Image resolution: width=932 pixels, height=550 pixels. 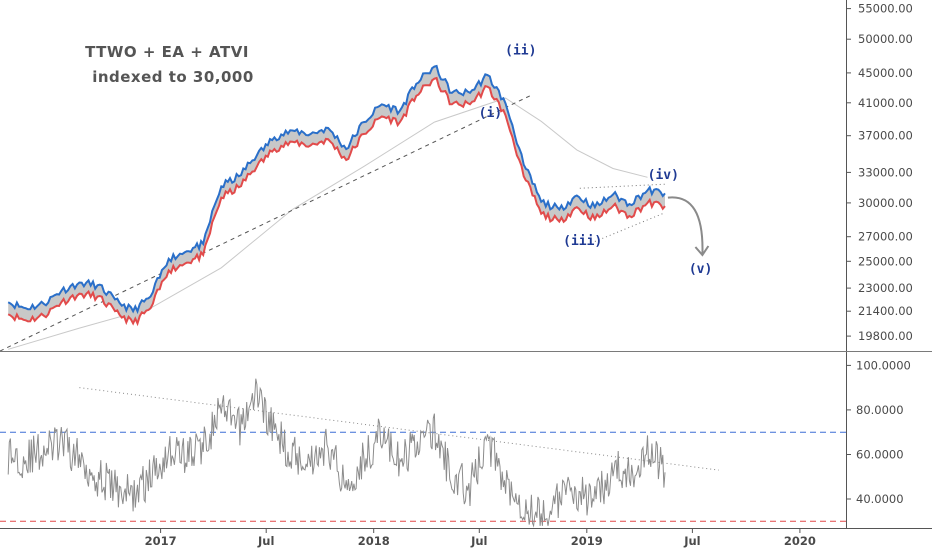 I want to click on price-tick-label: 19800.00, so click(x=885, y=336).